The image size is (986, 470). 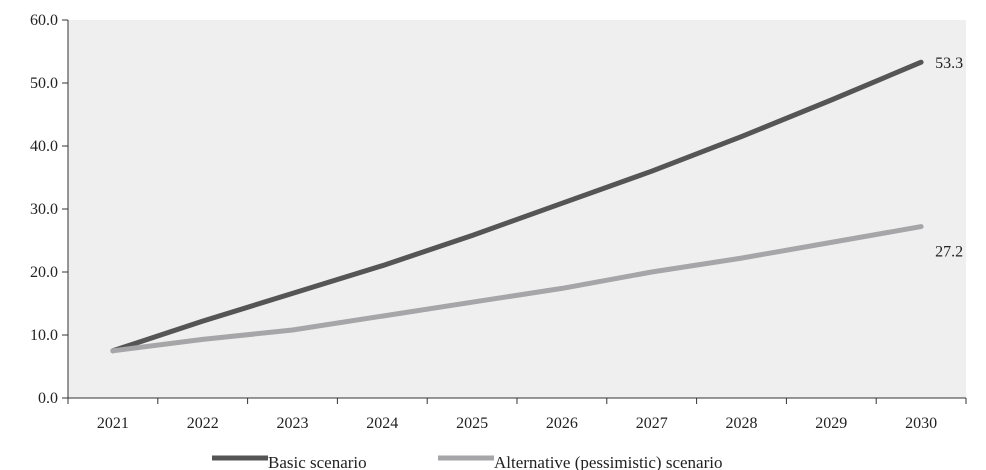 What do you see at coordinates (949, 63) in the screenshot?
I see `end-value-label: 53.3` at bounding box center [949, 63].